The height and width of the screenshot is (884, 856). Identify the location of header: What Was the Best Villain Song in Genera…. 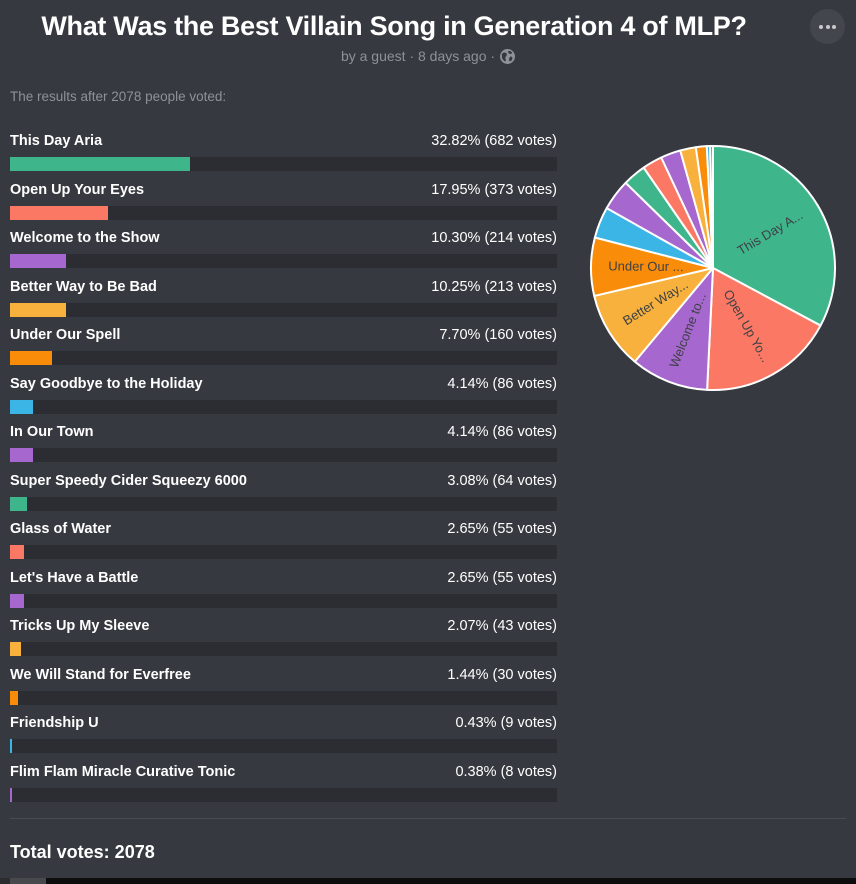
(428, 22).